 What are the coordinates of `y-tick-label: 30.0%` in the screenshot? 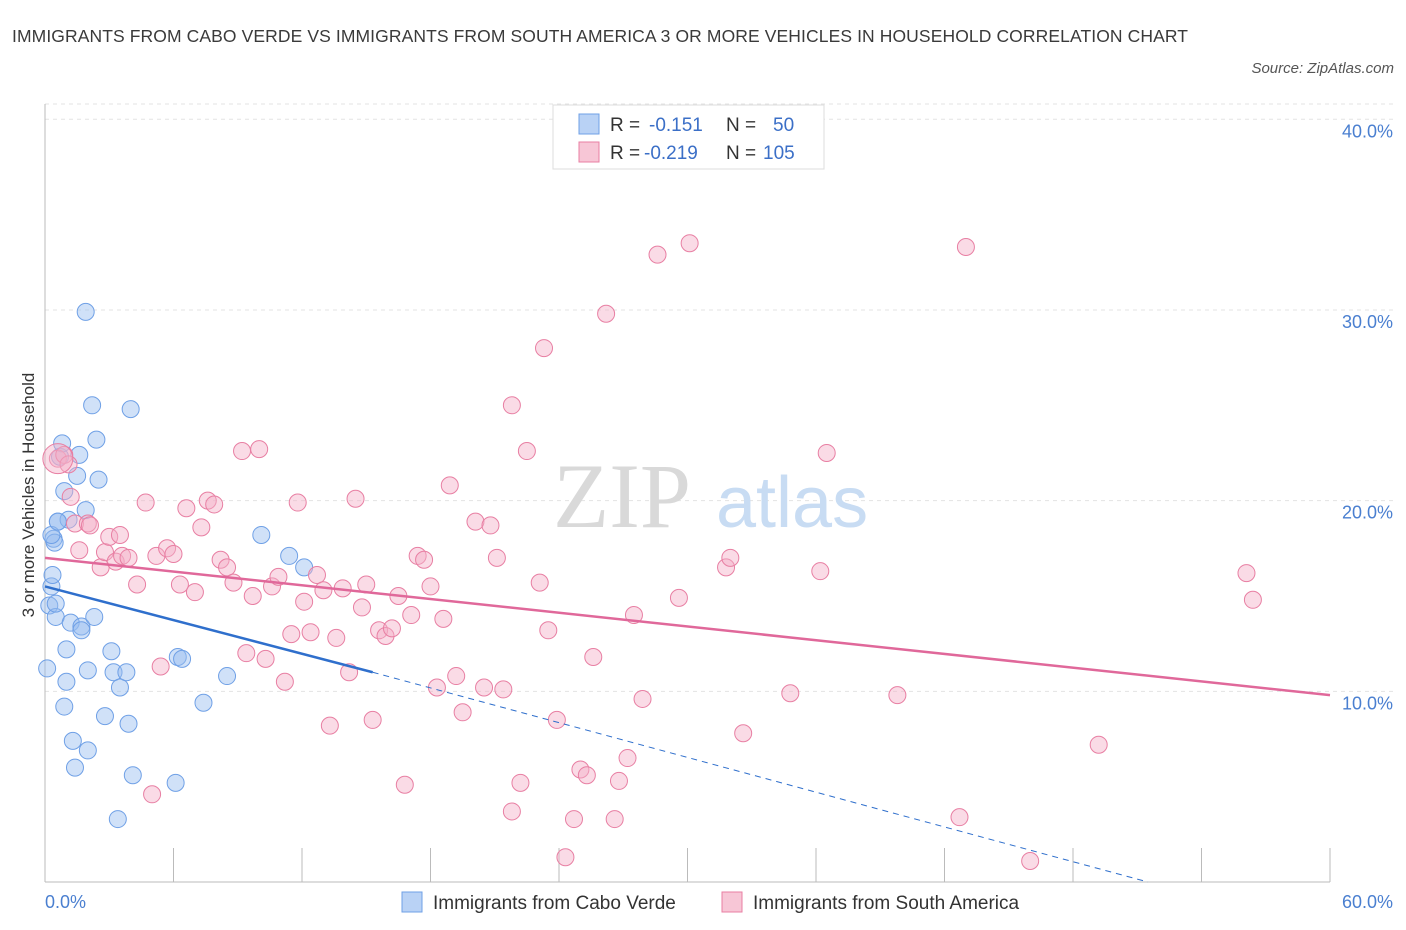 It's located at (1367, 322).